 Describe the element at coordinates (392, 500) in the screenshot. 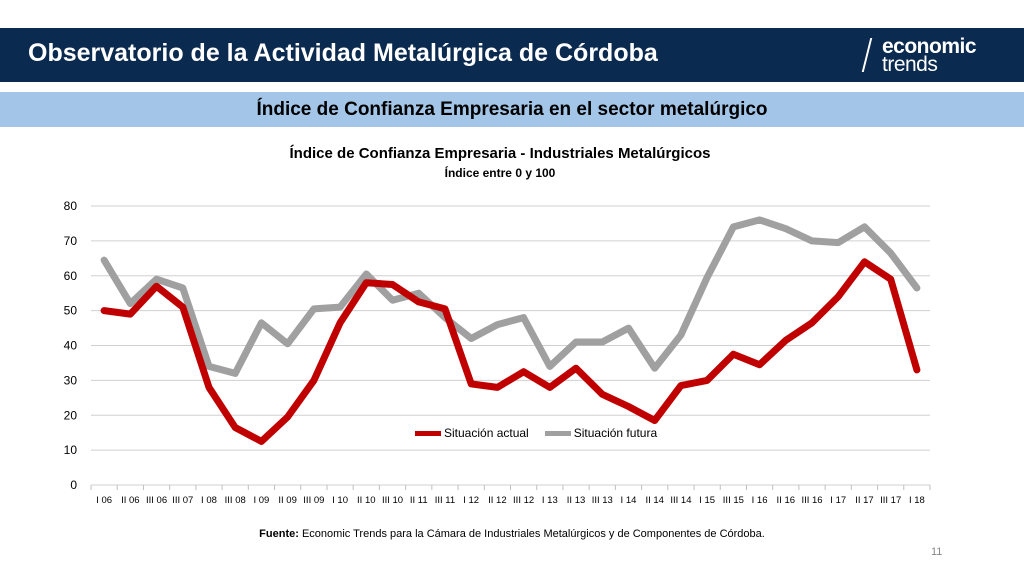

I see `x-tick-label: III 10` at that location.